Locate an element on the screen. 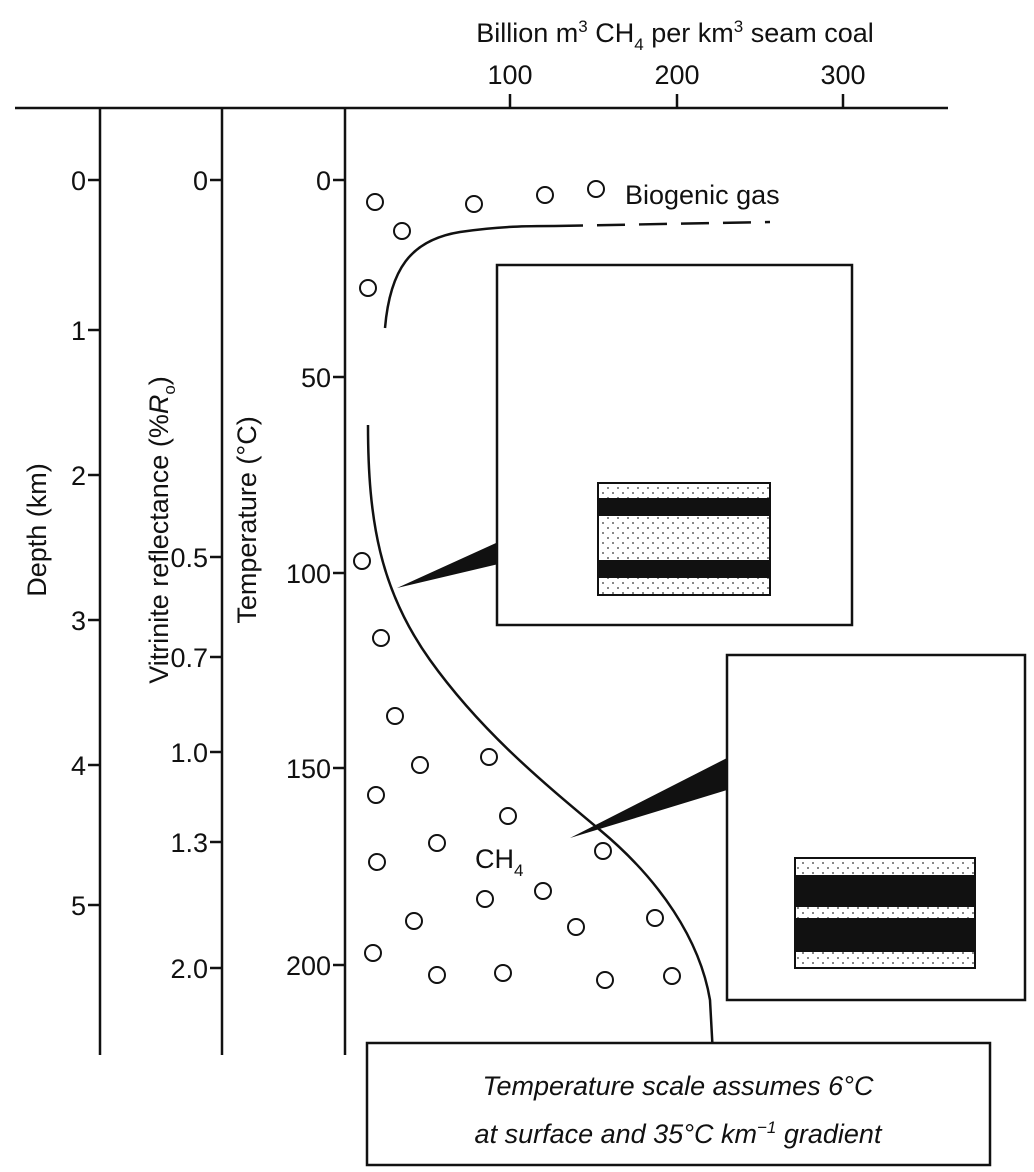 This screenshot has height=1172, width=1034. tick-label: 1.3 is located at coordinates (189, 843).